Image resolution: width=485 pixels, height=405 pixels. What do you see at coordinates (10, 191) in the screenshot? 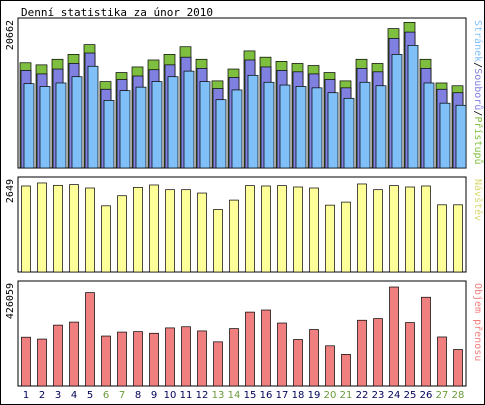
I see `visits-ymax-label: 2649` at bounding box center [10, 191].